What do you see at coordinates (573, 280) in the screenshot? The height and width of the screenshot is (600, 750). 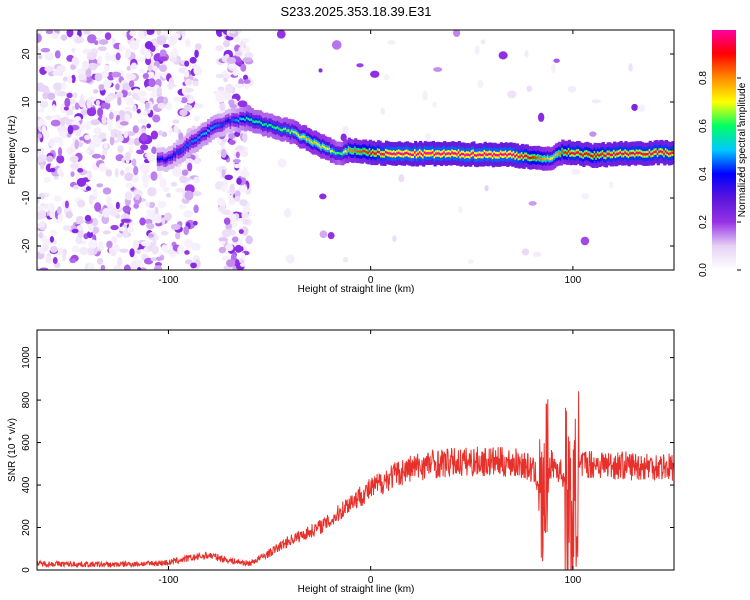 I see `x-tick-label: 100` at bounding box center [573, 280].